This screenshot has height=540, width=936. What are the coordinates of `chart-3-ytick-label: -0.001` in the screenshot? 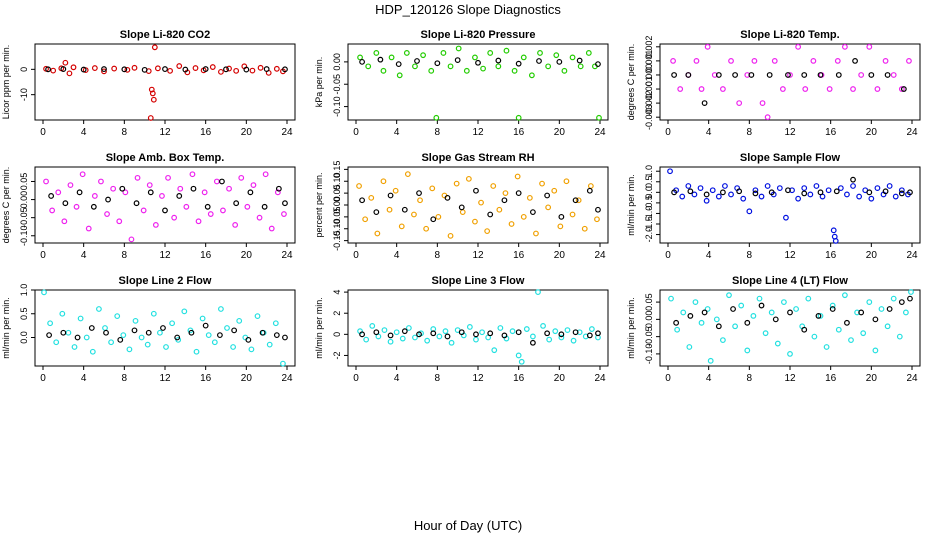 It's located at (649, 89).